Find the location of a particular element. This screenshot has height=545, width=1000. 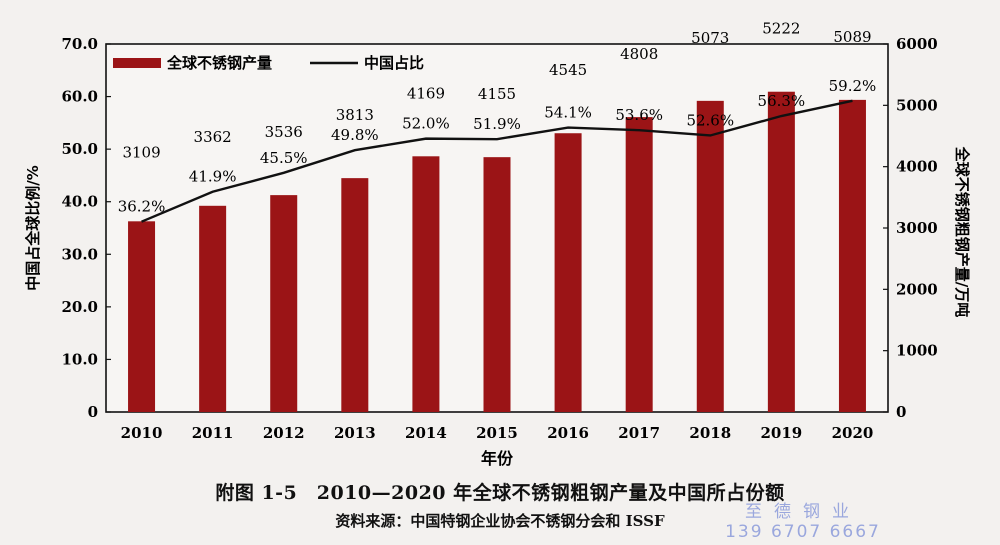

left-tick-label: 10.0 is located at coordinates (79, 359).